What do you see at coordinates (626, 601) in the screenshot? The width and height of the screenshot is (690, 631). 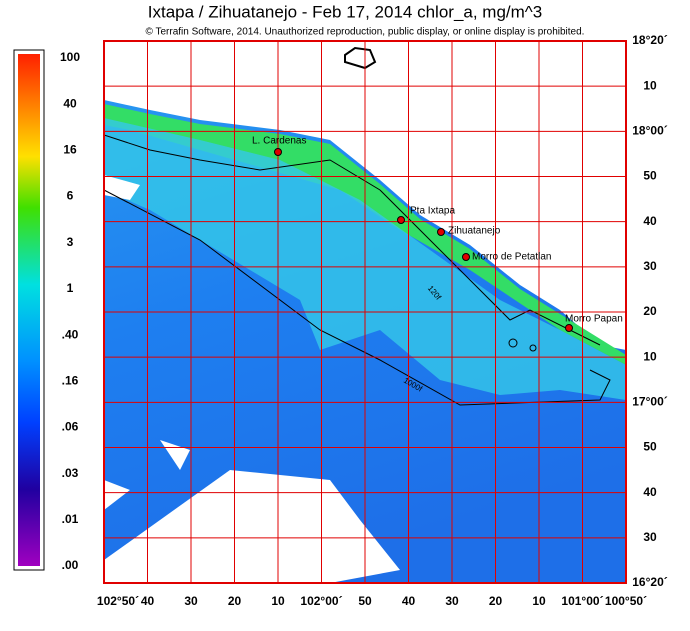 I see `longitude-label: 100°50´` at bounding box center [626, 601].